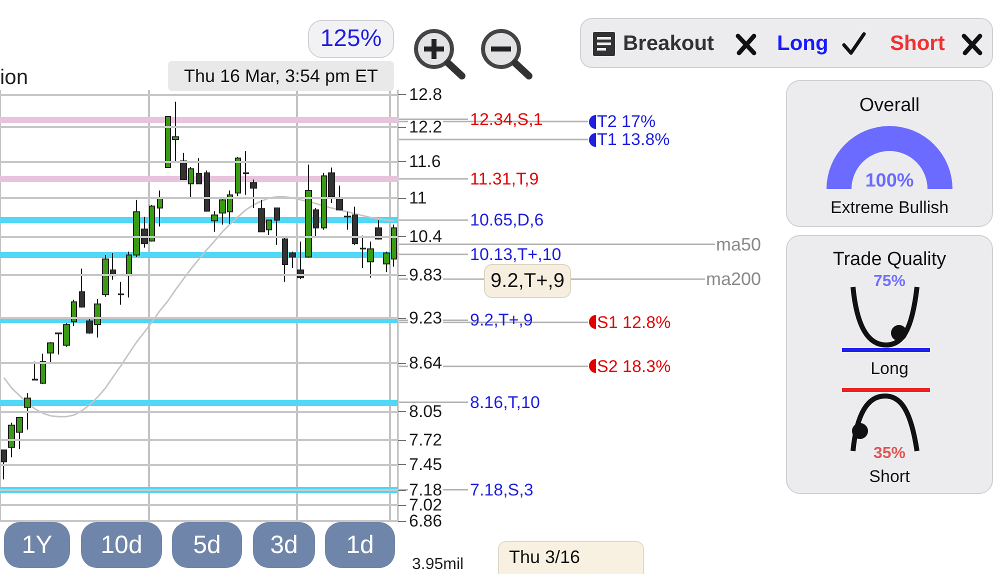 This screenshot has height=574, width=1000. What do you see at coordinates (506, 119) in the screenshot?
I see `ref-line-label: 12.34,S,1` at bounding box center [506, 119].